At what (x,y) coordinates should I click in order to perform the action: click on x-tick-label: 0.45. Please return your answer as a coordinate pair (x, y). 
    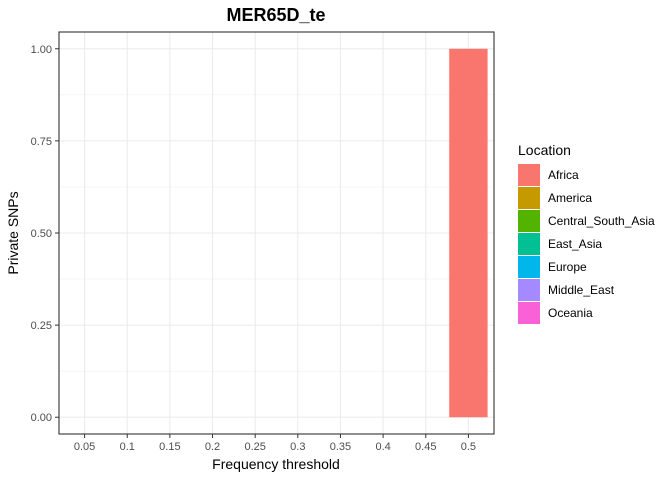
    Looking at the image, I should click on (425, 447).